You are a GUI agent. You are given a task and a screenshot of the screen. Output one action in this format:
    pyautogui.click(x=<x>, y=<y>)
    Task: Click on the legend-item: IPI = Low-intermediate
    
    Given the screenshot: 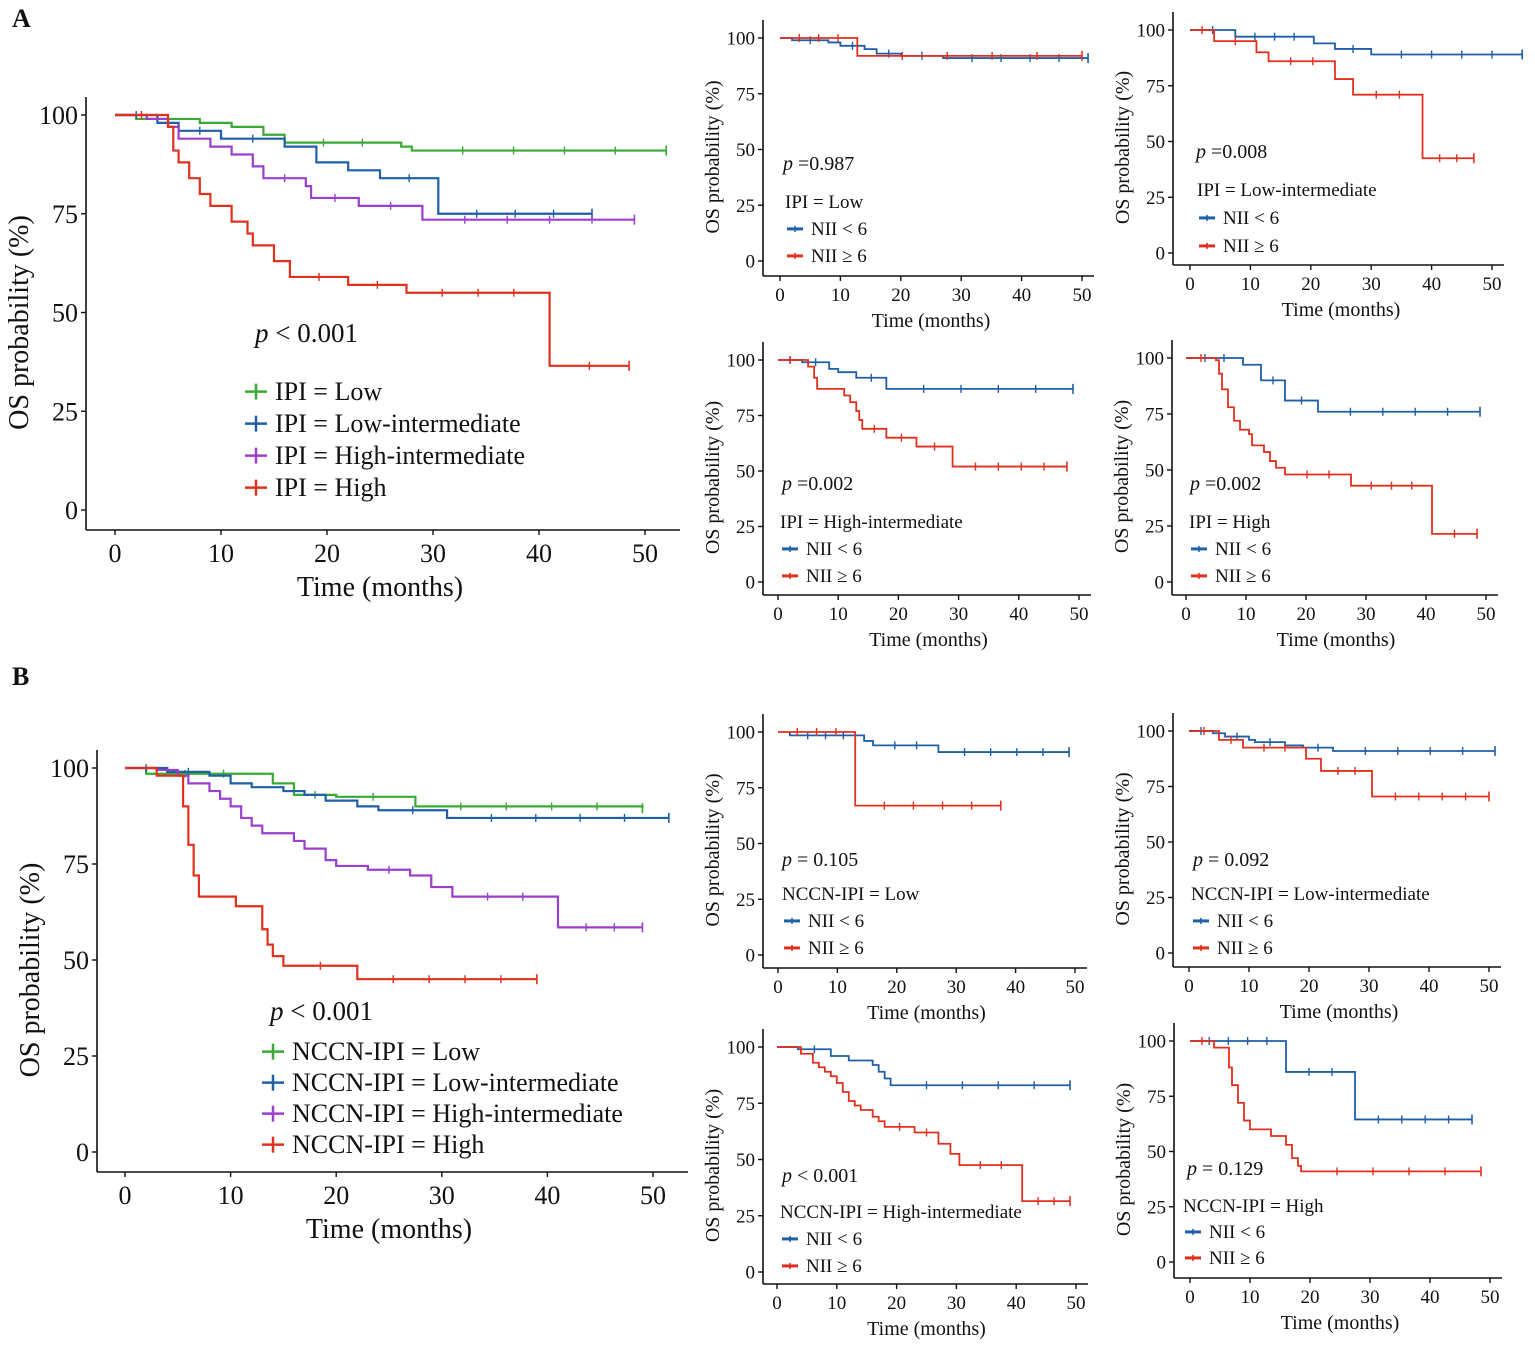 What is the action you would take?
    pyautogui.click(x=383, y=423)
    